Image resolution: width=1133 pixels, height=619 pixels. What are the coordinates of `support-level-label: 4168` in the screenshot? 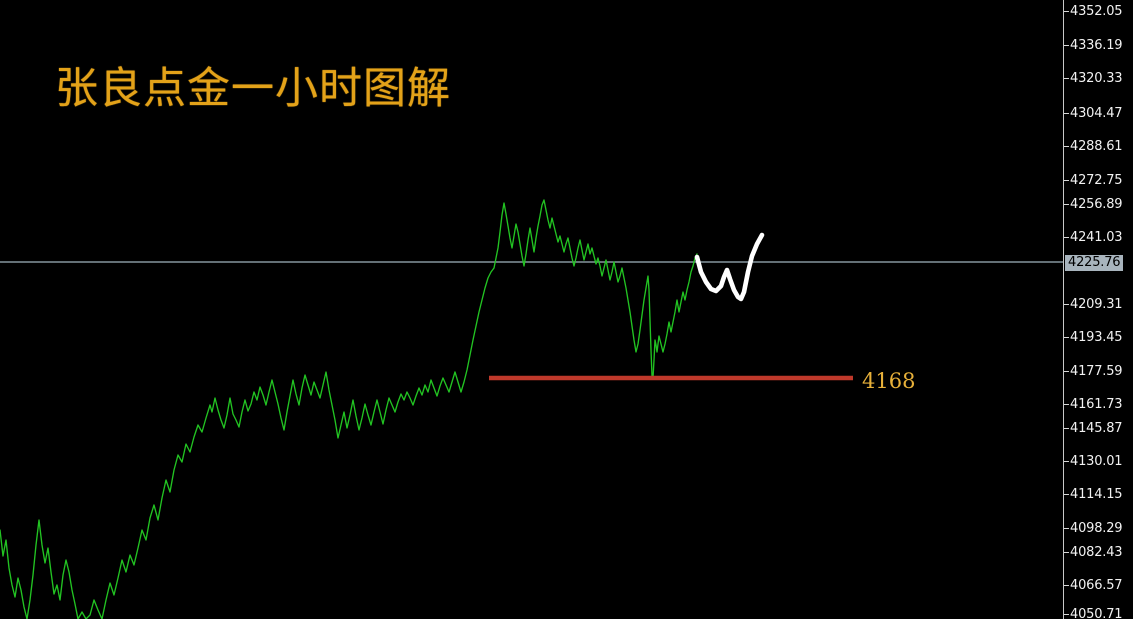 It's located at (889, 381).